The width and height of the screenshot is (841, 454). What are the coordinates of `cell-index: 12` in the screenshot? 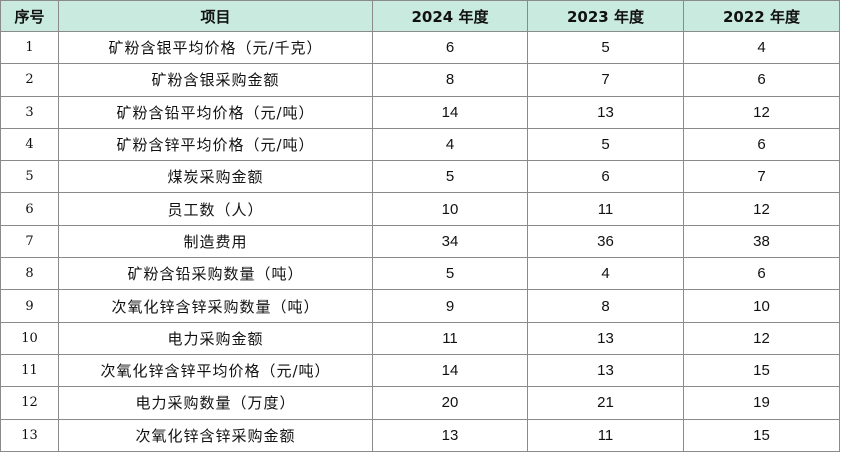 It's located at (29, 403).